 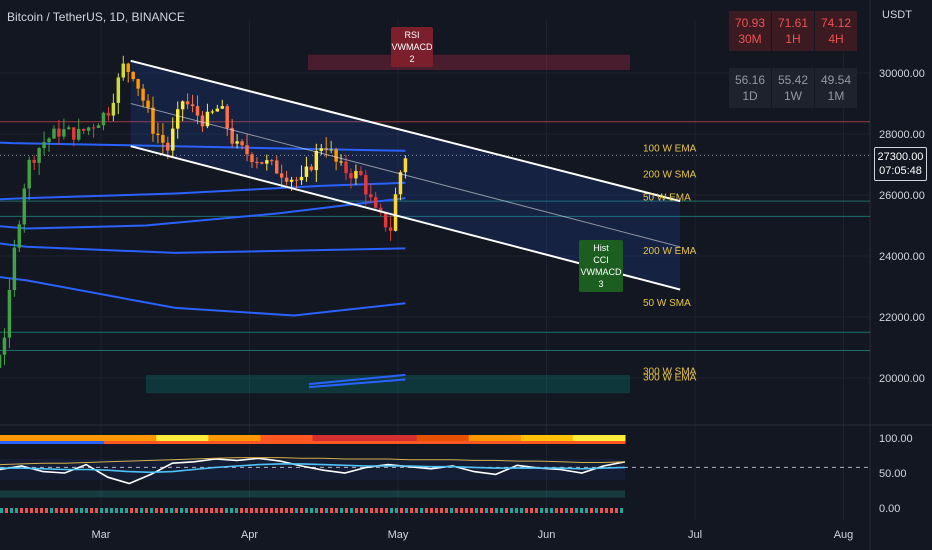 What do you see at coordinates (902, 74) in the screenshot?
I see `price-tick-label: 30000.00` at bounding box center [902, 74].